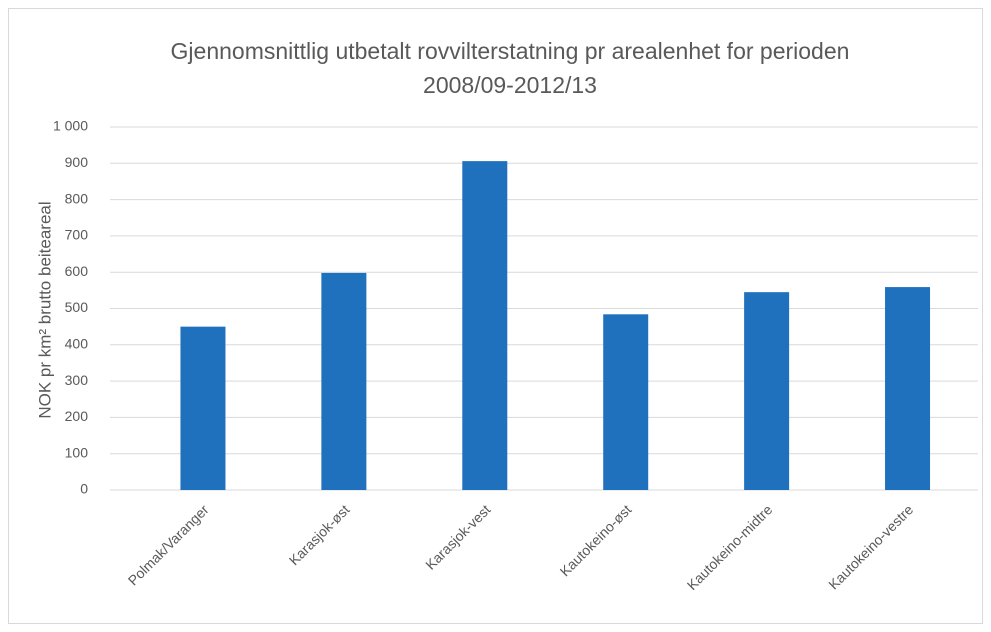 This screenshot has width=991, height=632. Describe the element at coordinates (77, 452) in the screenshot. I see `y-tick-label: 100` at that location.